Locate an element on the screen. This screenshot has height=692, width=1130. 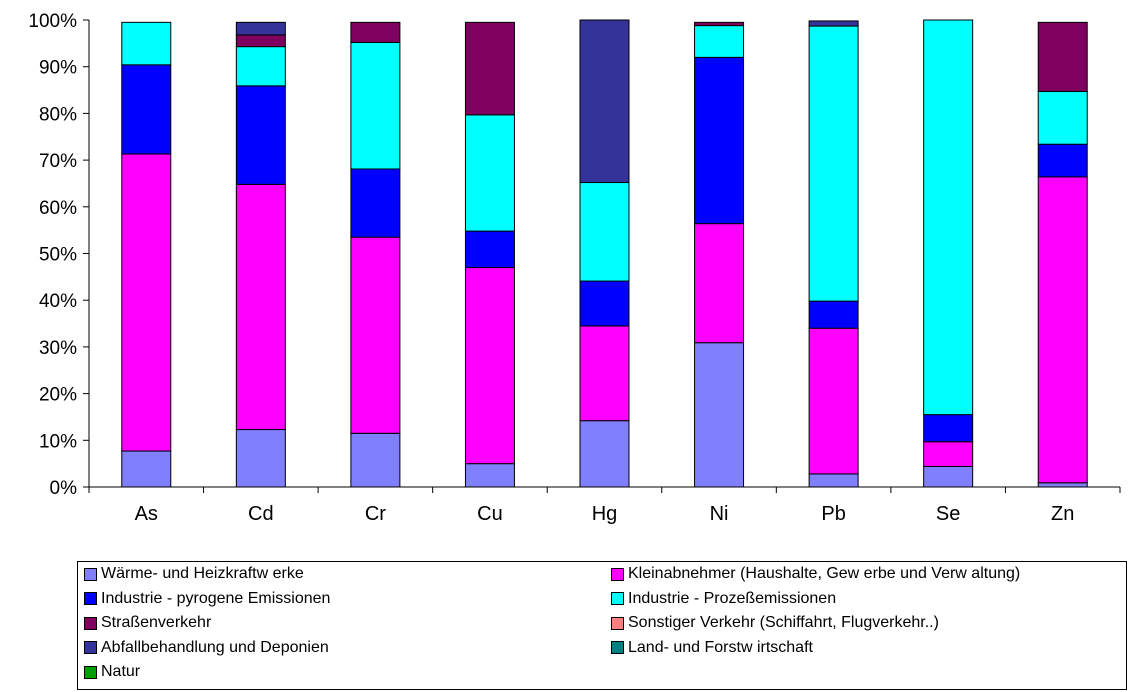
legend-label: Land- und Forstw irtschaft is located at coordinates (720, 647).